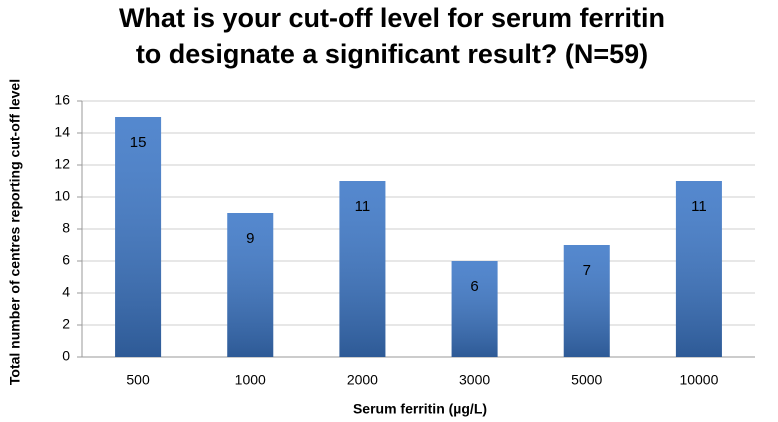 Image resolution: width=778 pixels, height=422 pixels. I want to click on data-label: 6, so click(474, 286).